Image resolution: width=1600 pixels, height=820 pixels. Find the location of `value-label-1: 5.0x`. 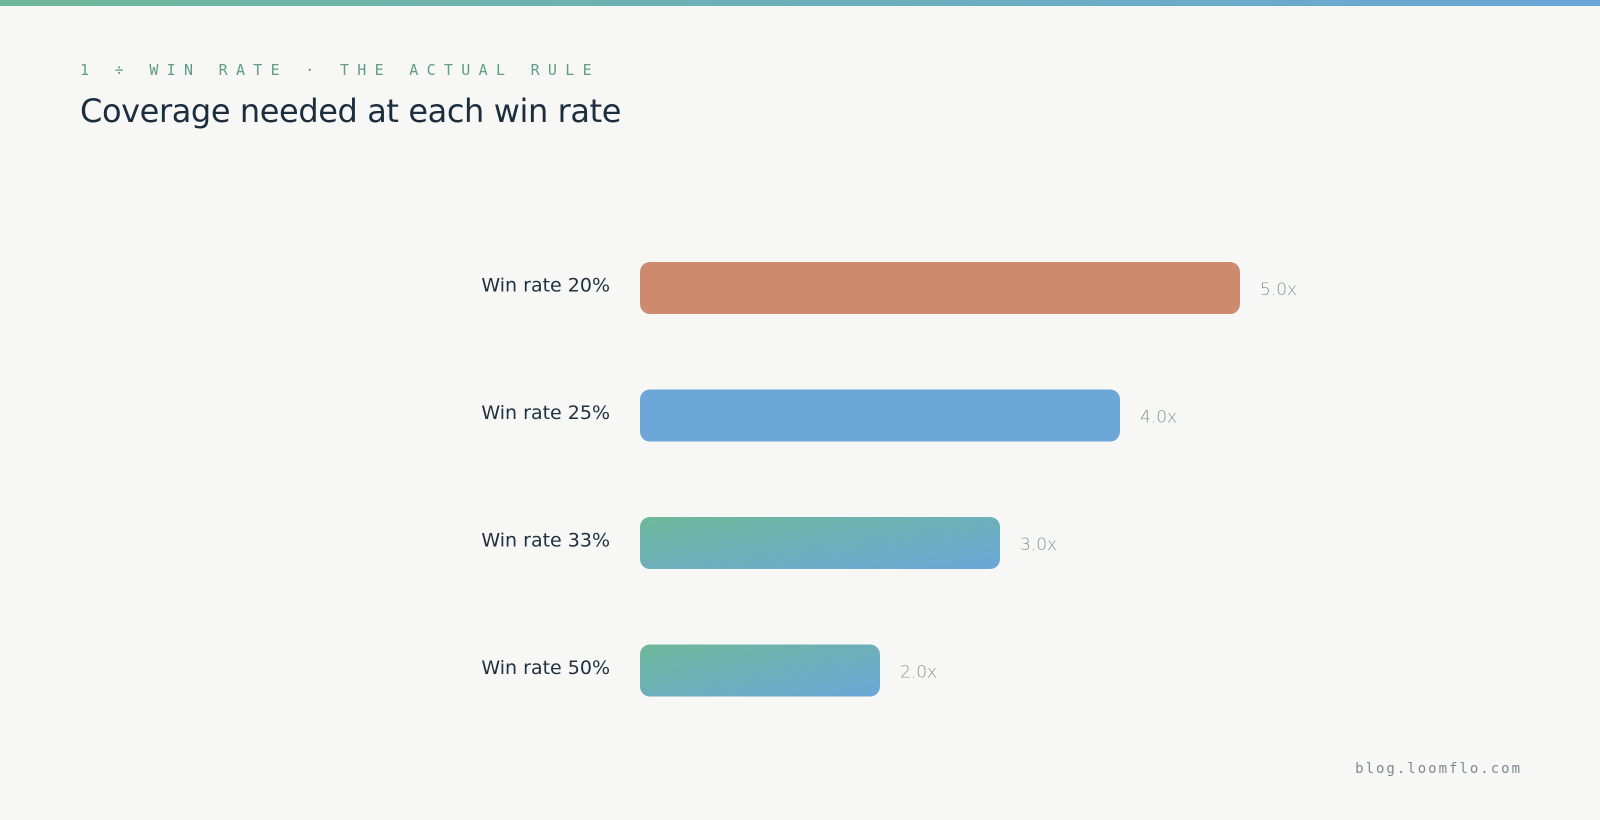

value-label-1: 5.0x is located at coordinates (1278, 290).